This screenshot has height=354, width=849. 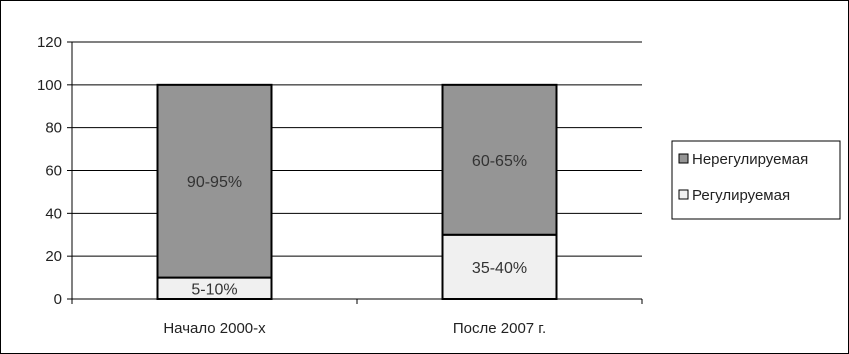 I want to click on y-tick-label: 0, so click(x=58, y=299).